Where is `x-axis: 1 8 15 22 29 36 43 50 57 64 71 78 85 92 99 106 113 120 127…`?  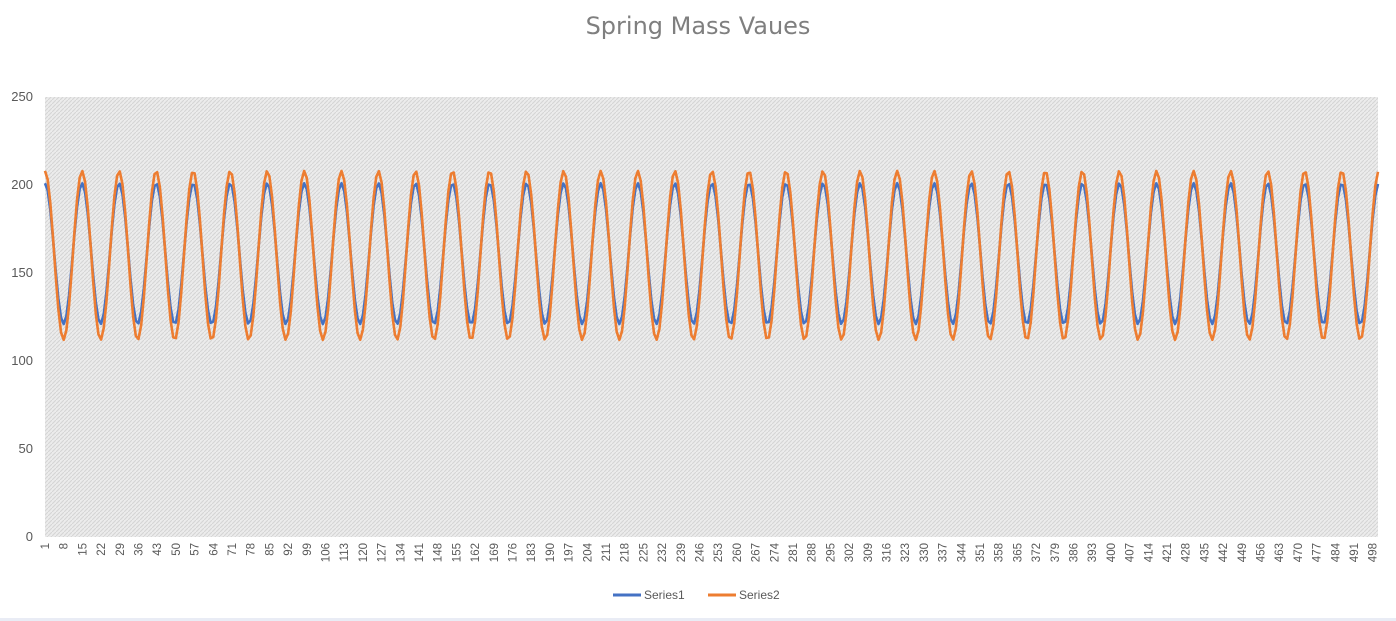 x-axis: 1 8 15 22 29 36 43 50 57 64 71 78 85 92 99 106 113 120 127… is located at coordinates (710, 552).